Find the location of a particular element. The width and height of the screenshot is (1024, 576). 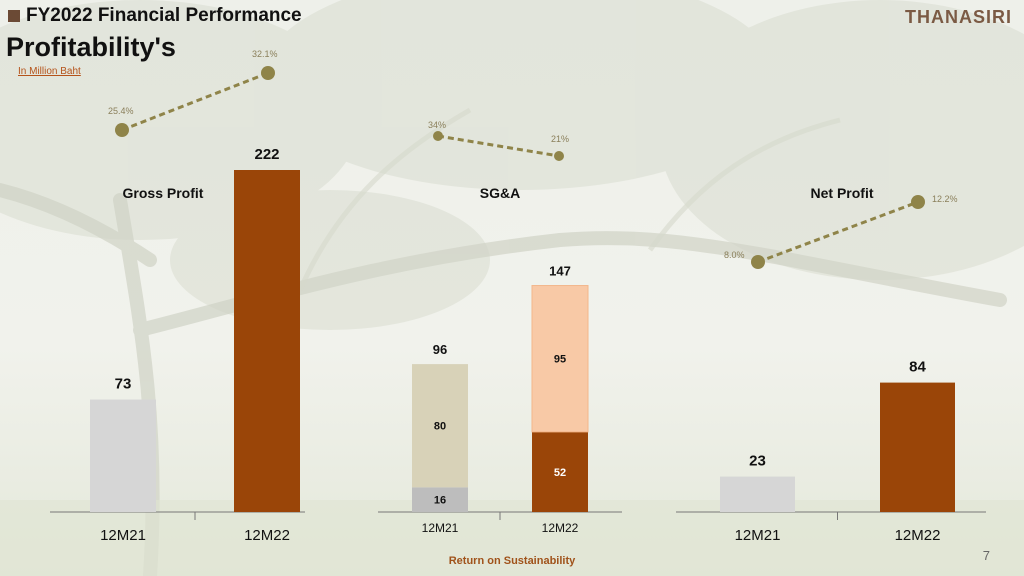

segment-value-label: 52 is located at coordinates (560, 473).